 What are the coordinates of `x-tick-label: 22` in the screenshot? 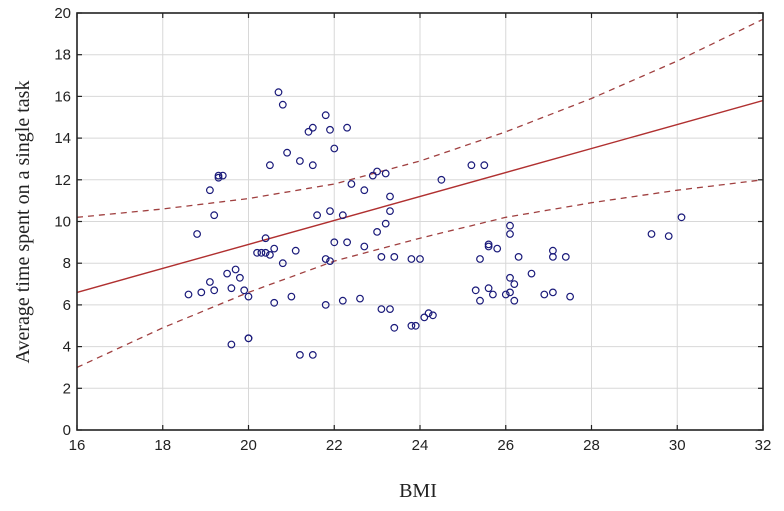 It's located at (334, 445).